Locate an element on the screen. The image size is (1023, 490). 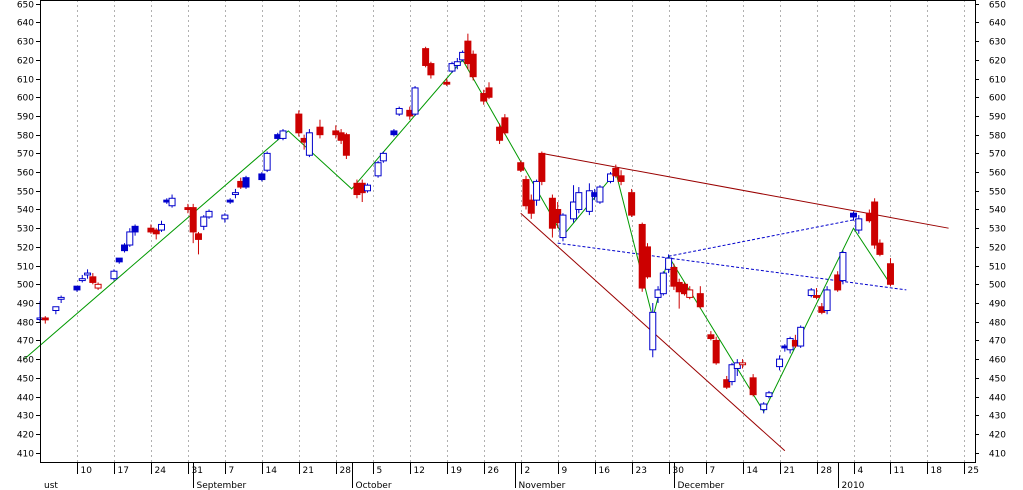
x-tick-label: 16 is located at coordinates (605, 471).